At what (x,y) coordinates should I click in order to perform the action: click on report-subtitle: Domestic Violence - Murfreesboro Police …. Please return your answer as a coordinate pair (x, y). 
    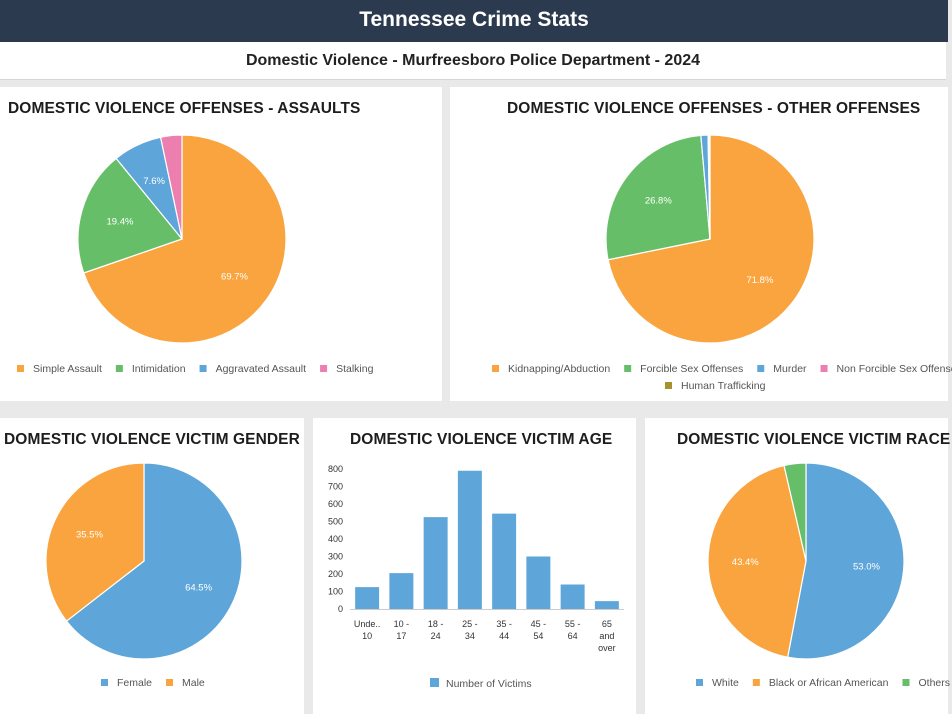
    Looking at the image, I should click on (473, 61).